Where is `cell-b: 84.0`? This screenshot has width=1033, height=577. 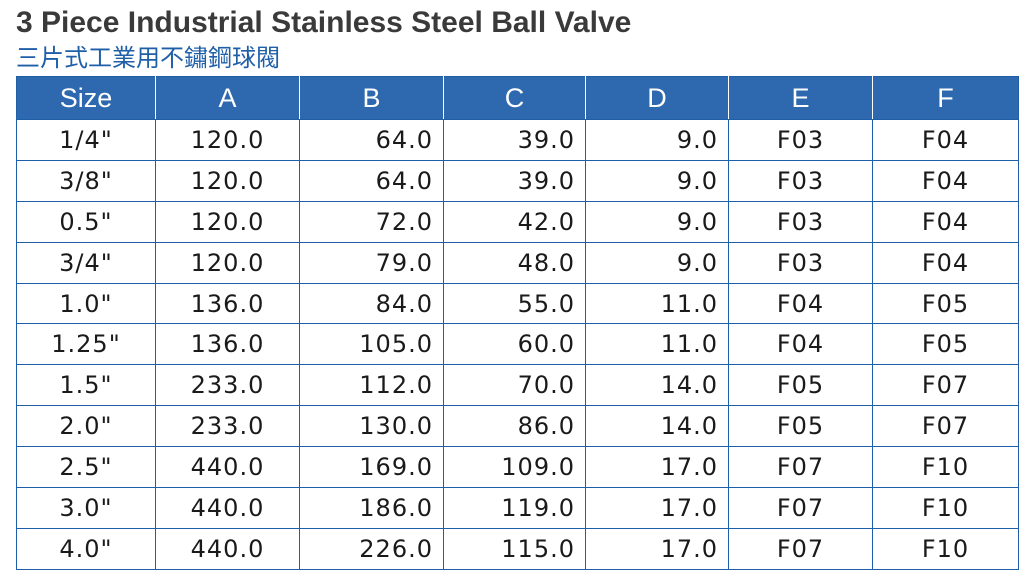
cell-b: 84.0 is located at coordinates (371, 303).